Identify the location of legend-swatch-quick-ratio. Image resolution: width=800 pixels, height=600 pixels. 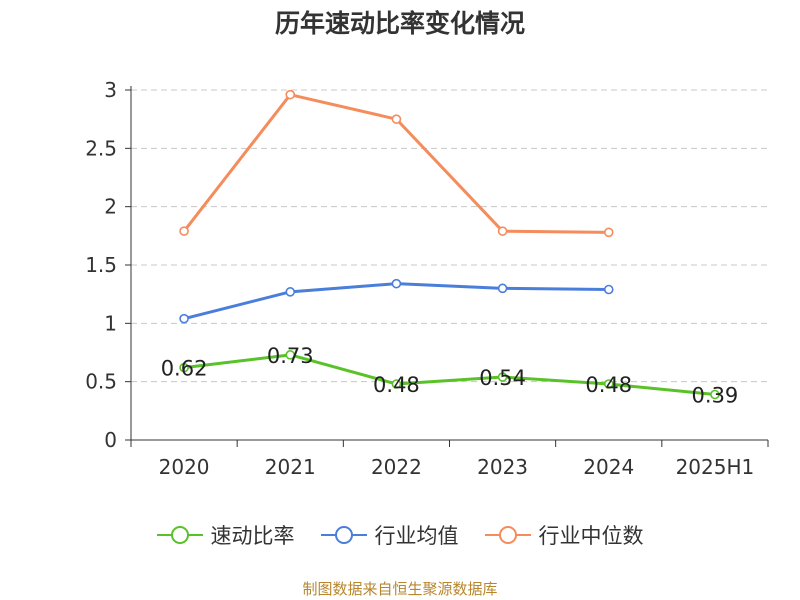
(179, 535).